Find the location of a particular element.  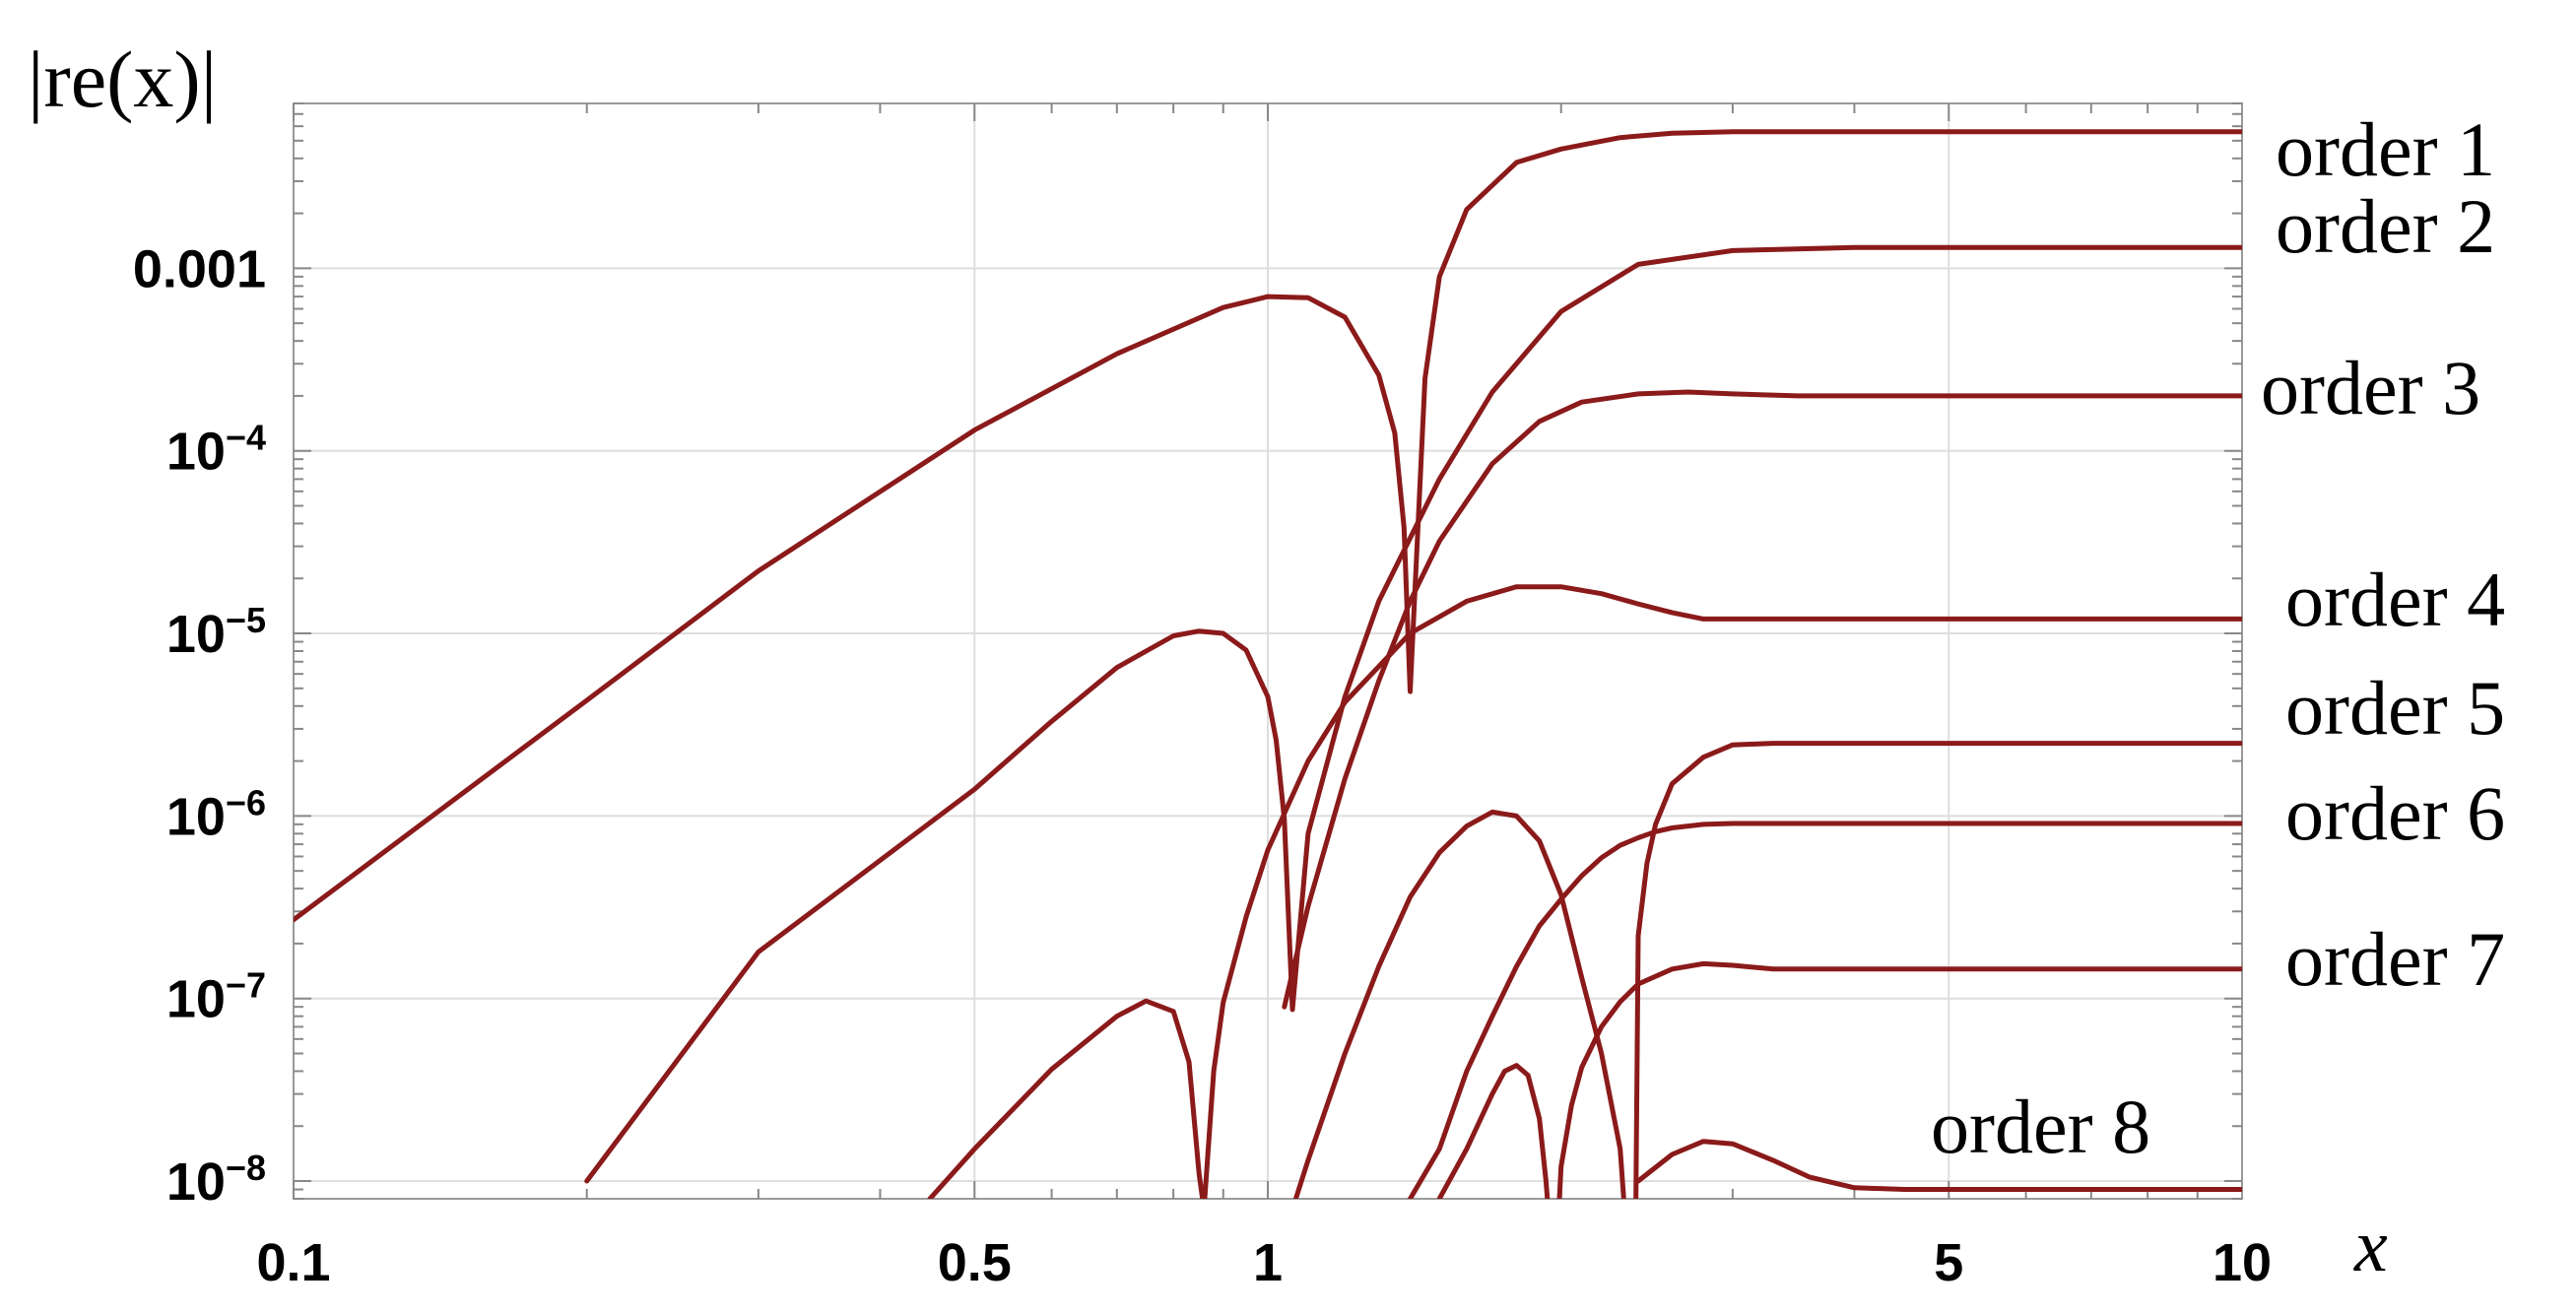

y-tick-label: 10⁻⁵ is located at coordinates (216, 632).